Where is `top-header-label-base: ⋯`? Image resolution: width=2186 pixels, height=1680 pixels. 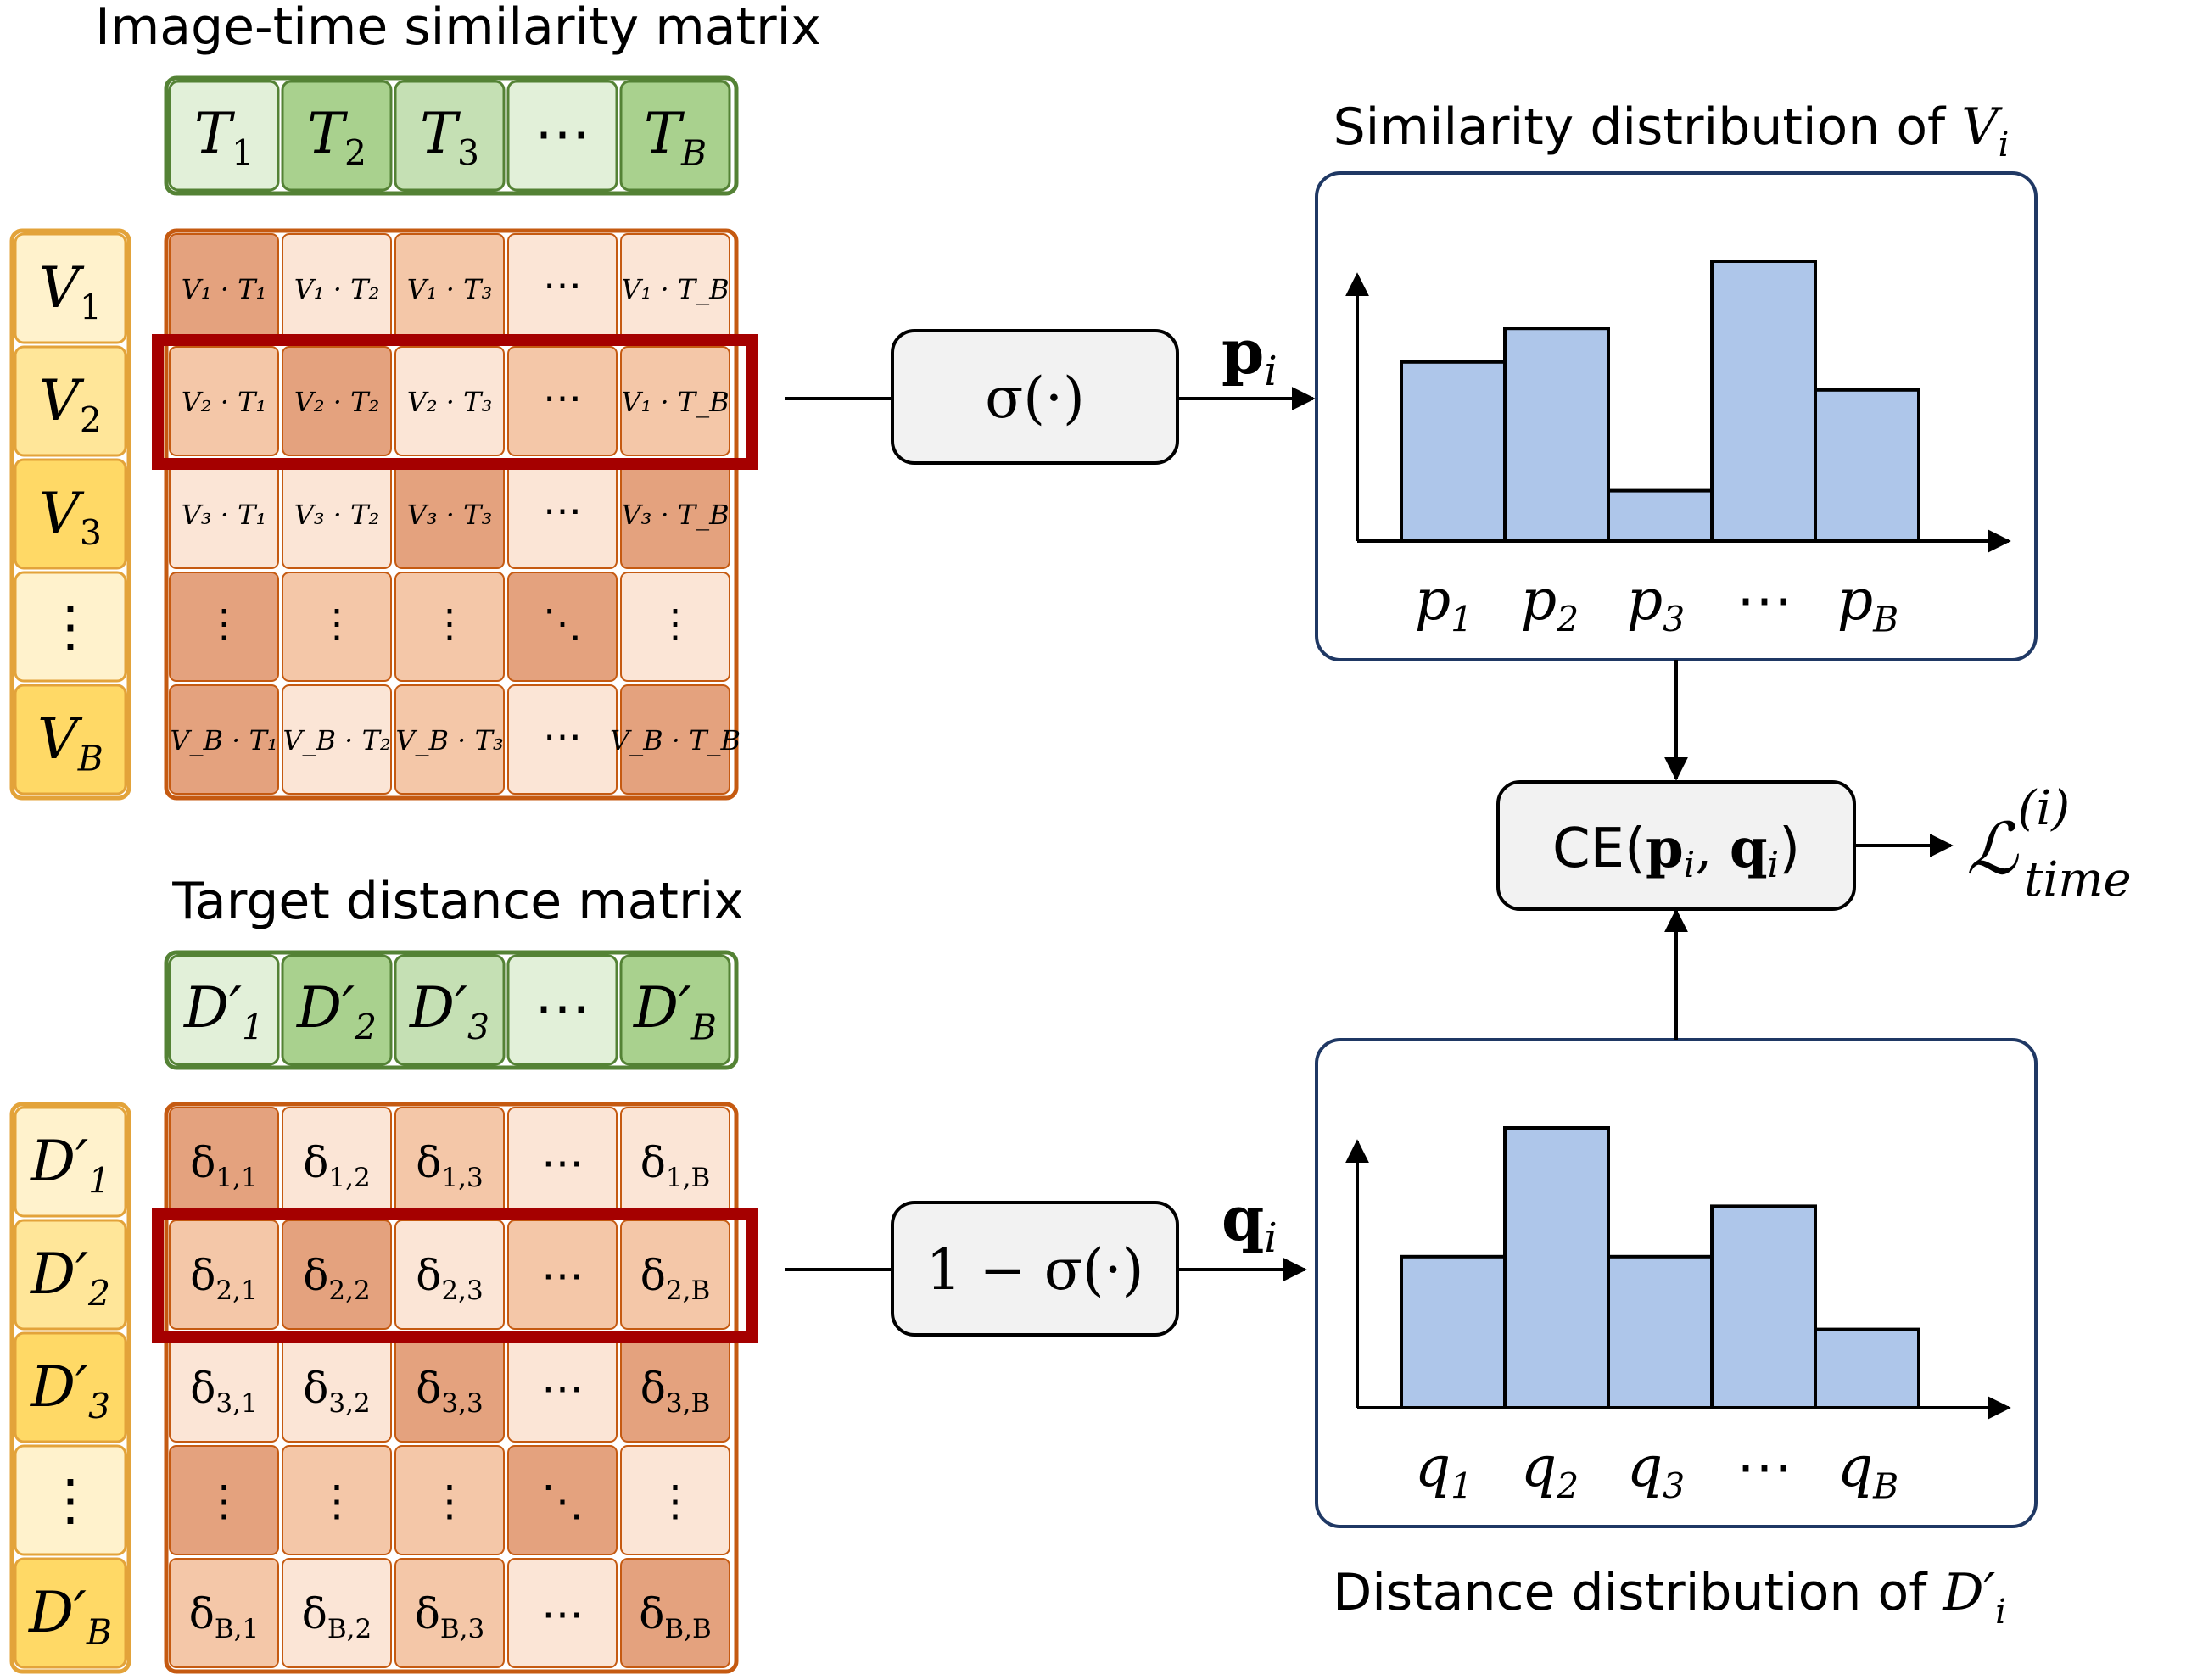
top-header-label-base: ⋯ is located at coordinates (562, 134).